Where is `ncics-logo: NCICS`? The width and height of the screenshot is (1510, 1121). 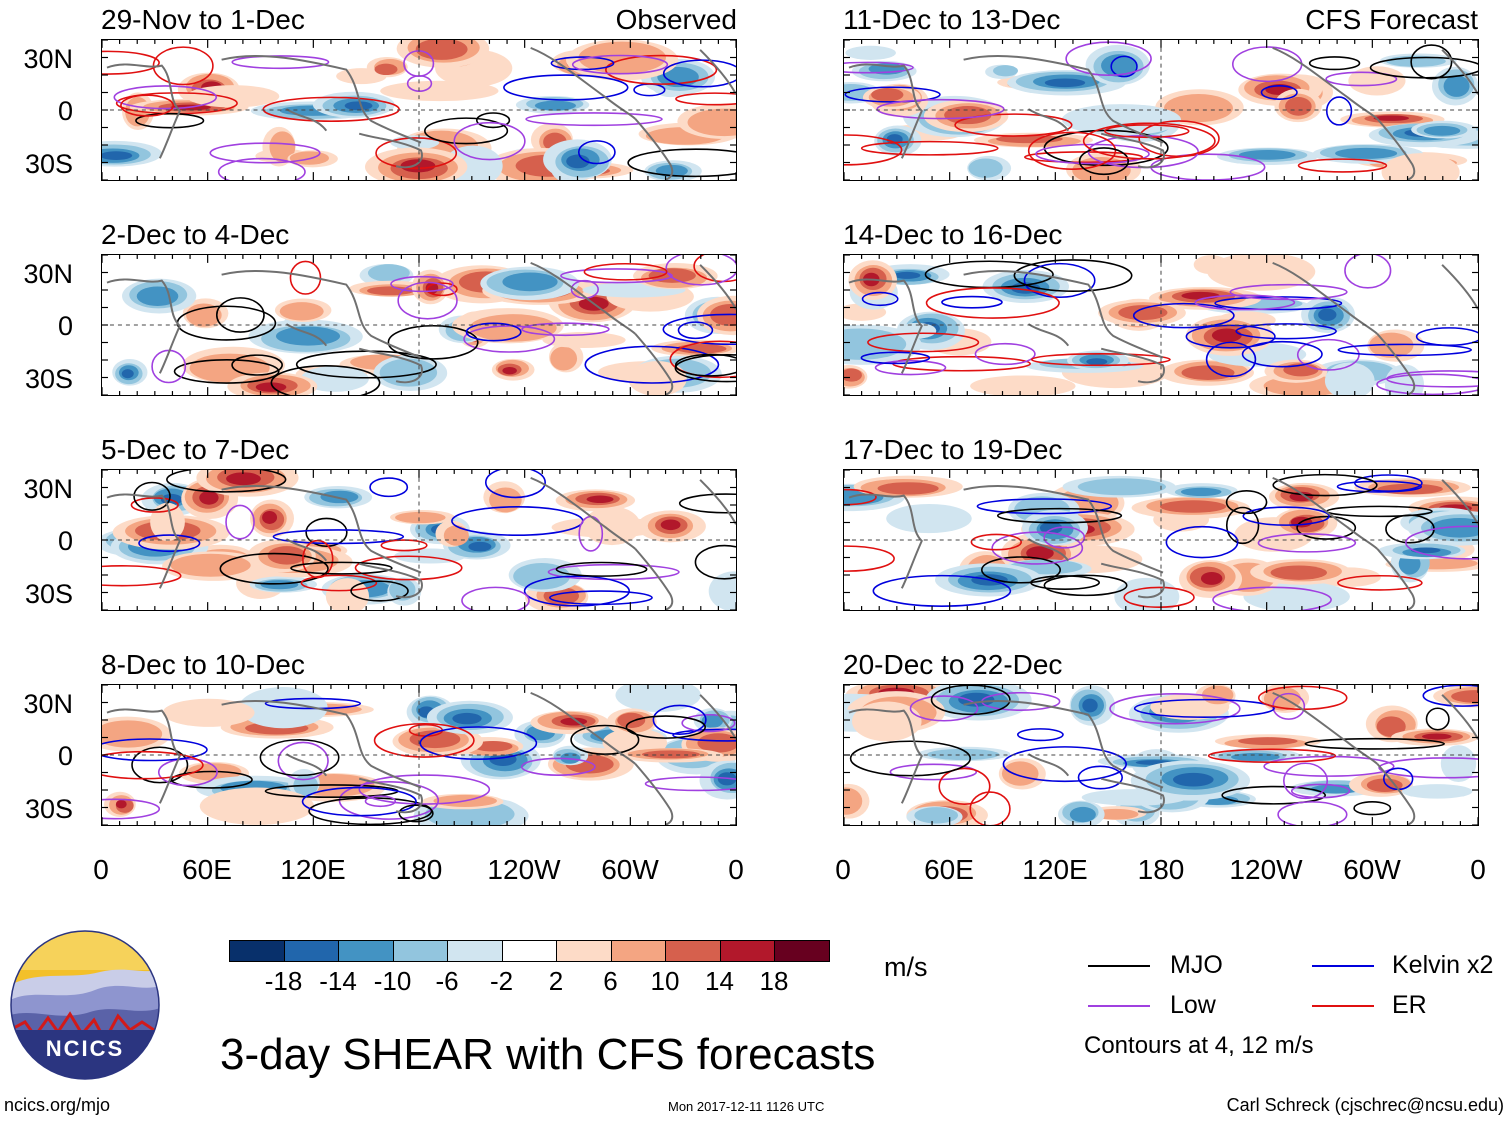 ncics-logo: NCICS is located at coordinates (85, 1005).